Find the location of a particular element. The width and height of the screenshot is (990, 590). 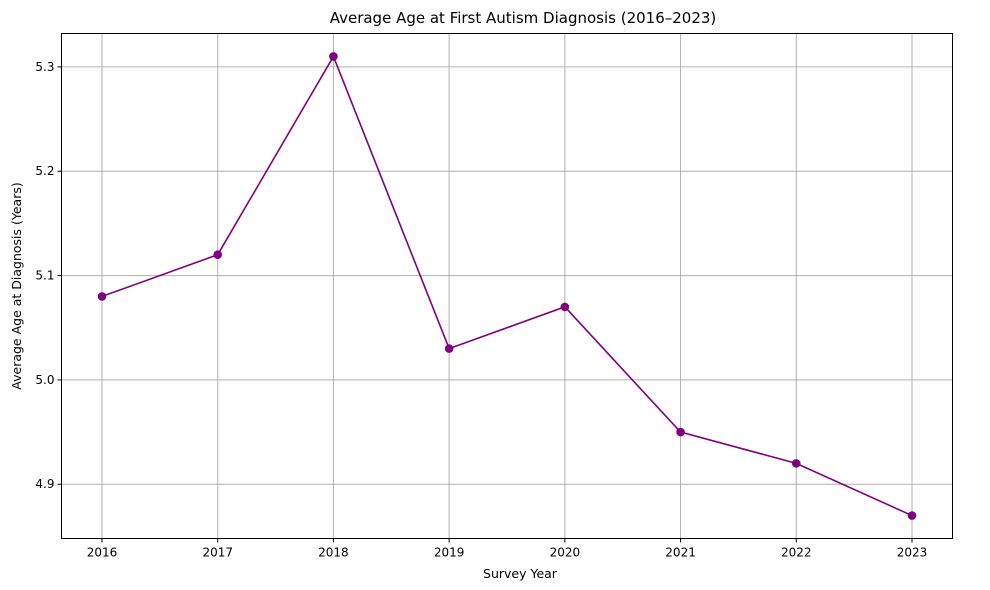

x-tick-label: 2016 is located at coordinates (102, 553).